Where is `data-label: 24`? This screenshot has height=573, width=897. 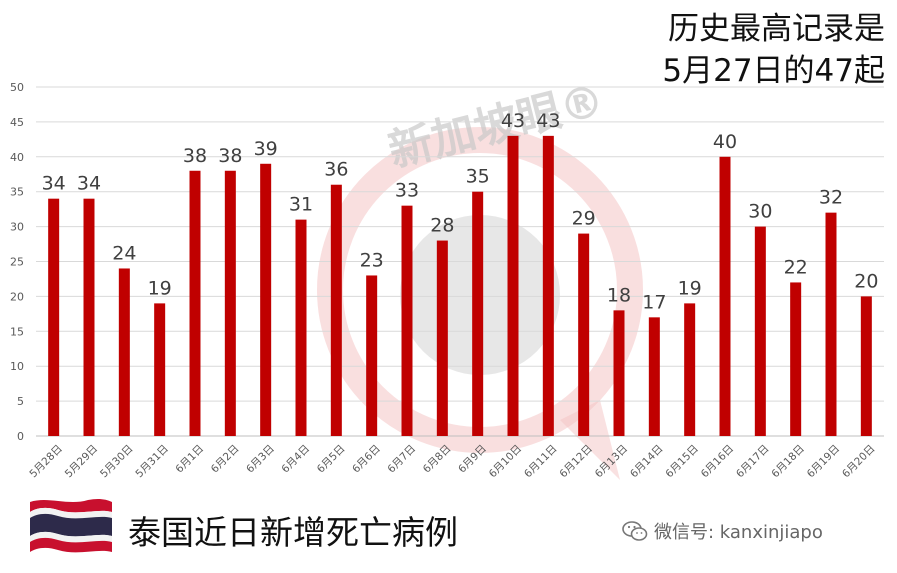 data-label: 24 is located at coordinates (124, 253).